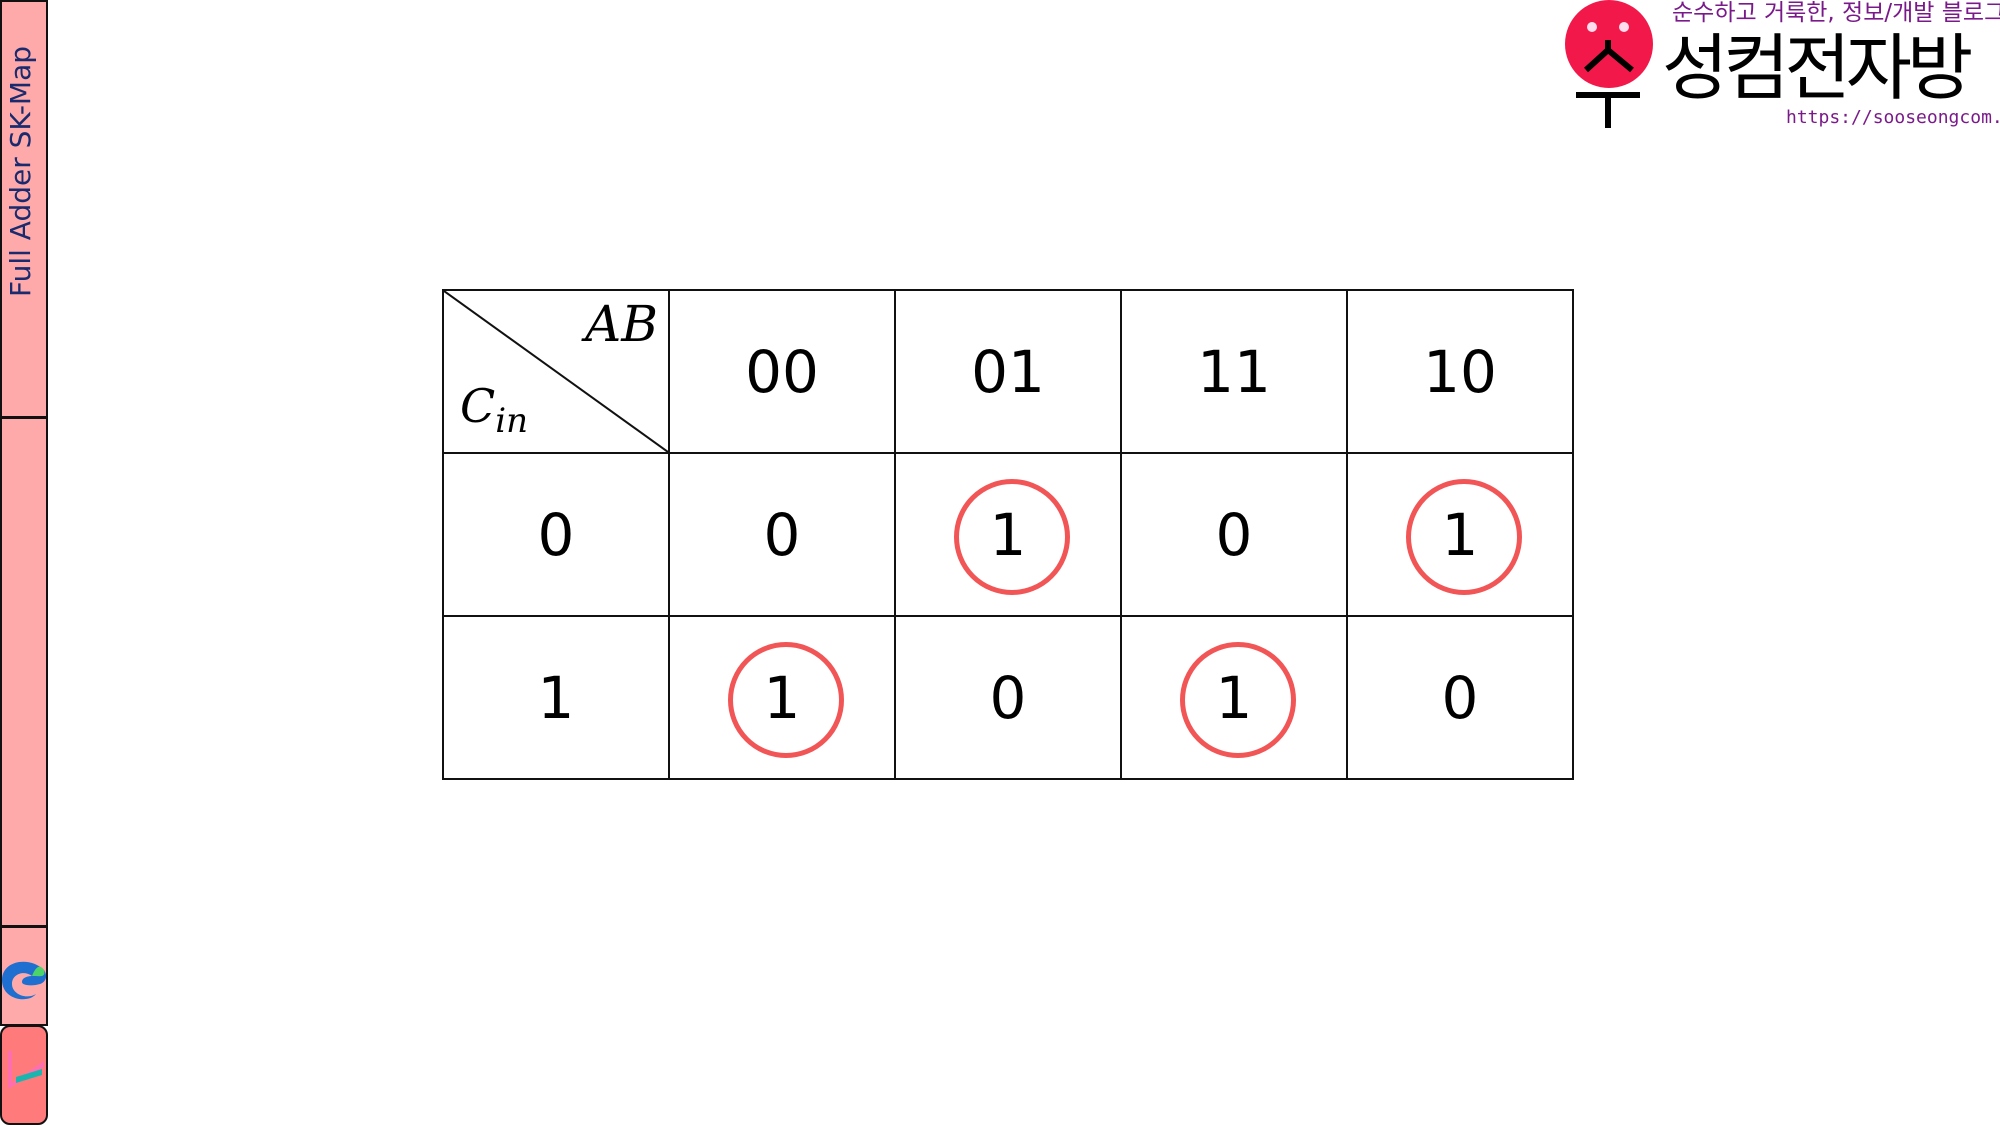 The image size is (2000, 1125). I want to click on edge-browser-button, so click(24, 976).